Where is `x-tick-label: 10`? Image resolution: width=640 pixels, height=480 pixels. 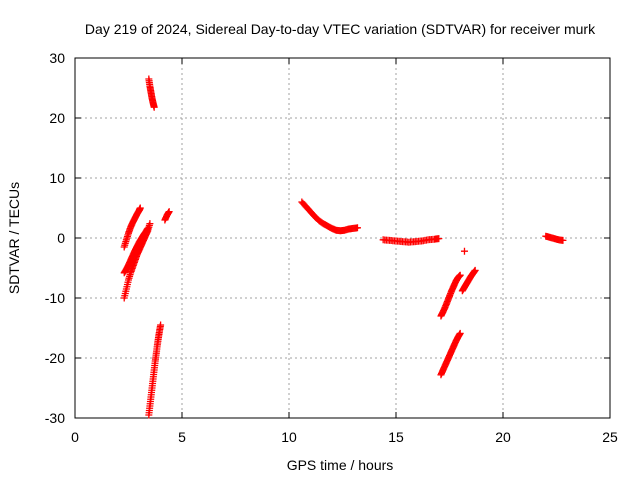
x-tick-label: 10 is located at coordinates (289, 437).